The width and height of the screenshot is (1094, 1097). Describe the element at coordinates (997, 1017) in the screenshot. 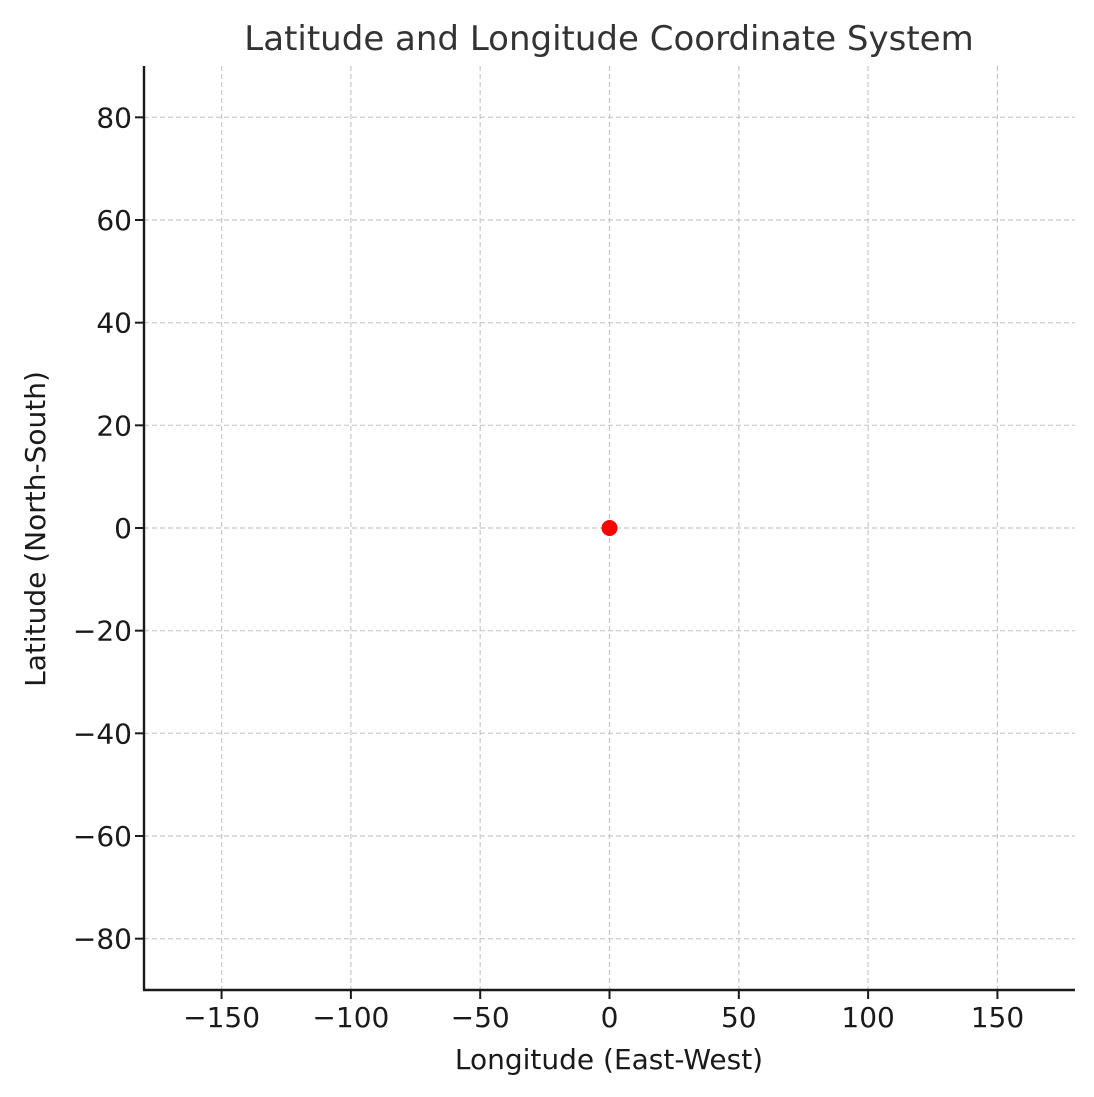

I see `x-tick-label: 150` at that location.